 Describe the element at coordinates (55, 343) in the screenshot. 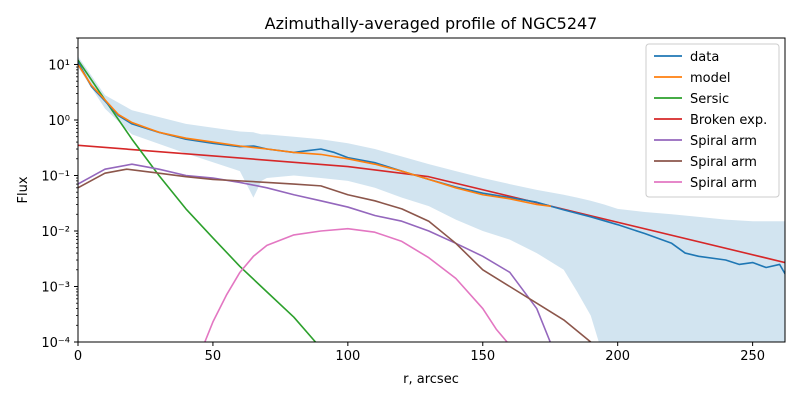

I see `y-tick-label: 10⁻⁴` at that location.